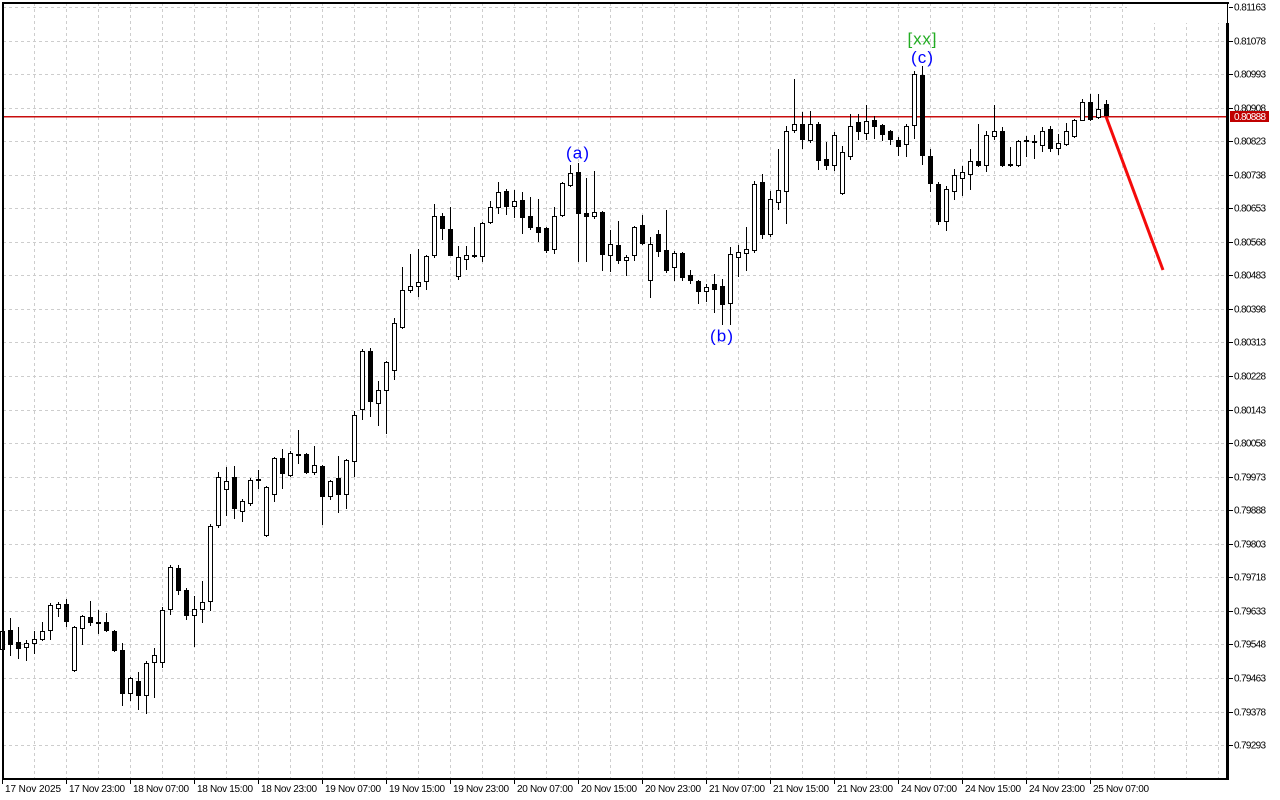 This screenshot has width=1280, height=800. I want to click on svg-text: 21 Nov 15:00, so click(801, 789).